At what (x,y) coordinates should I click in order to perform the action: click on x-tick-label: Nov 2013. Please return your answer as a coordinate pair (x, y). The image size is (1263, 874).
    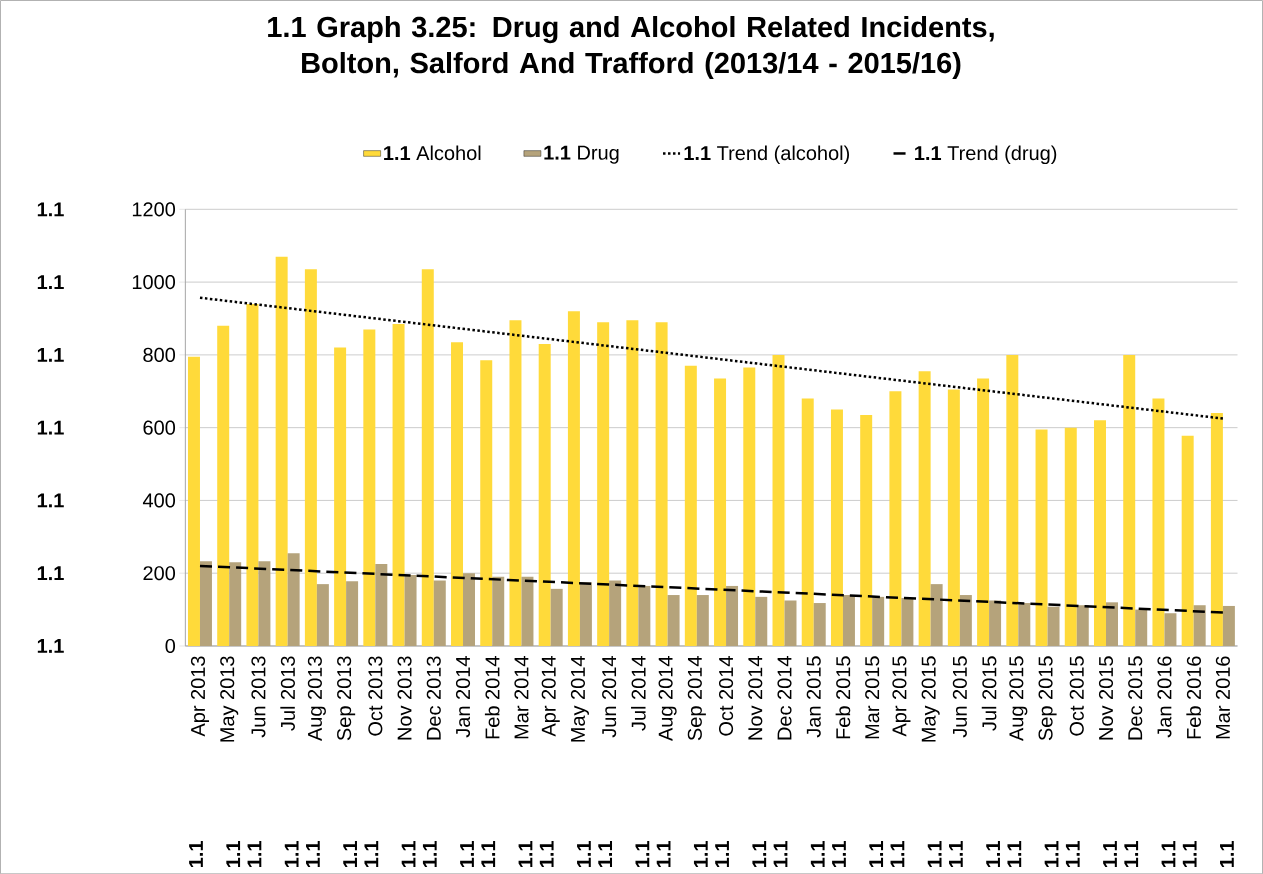
    Looking at the image, I should click on (404, 698).